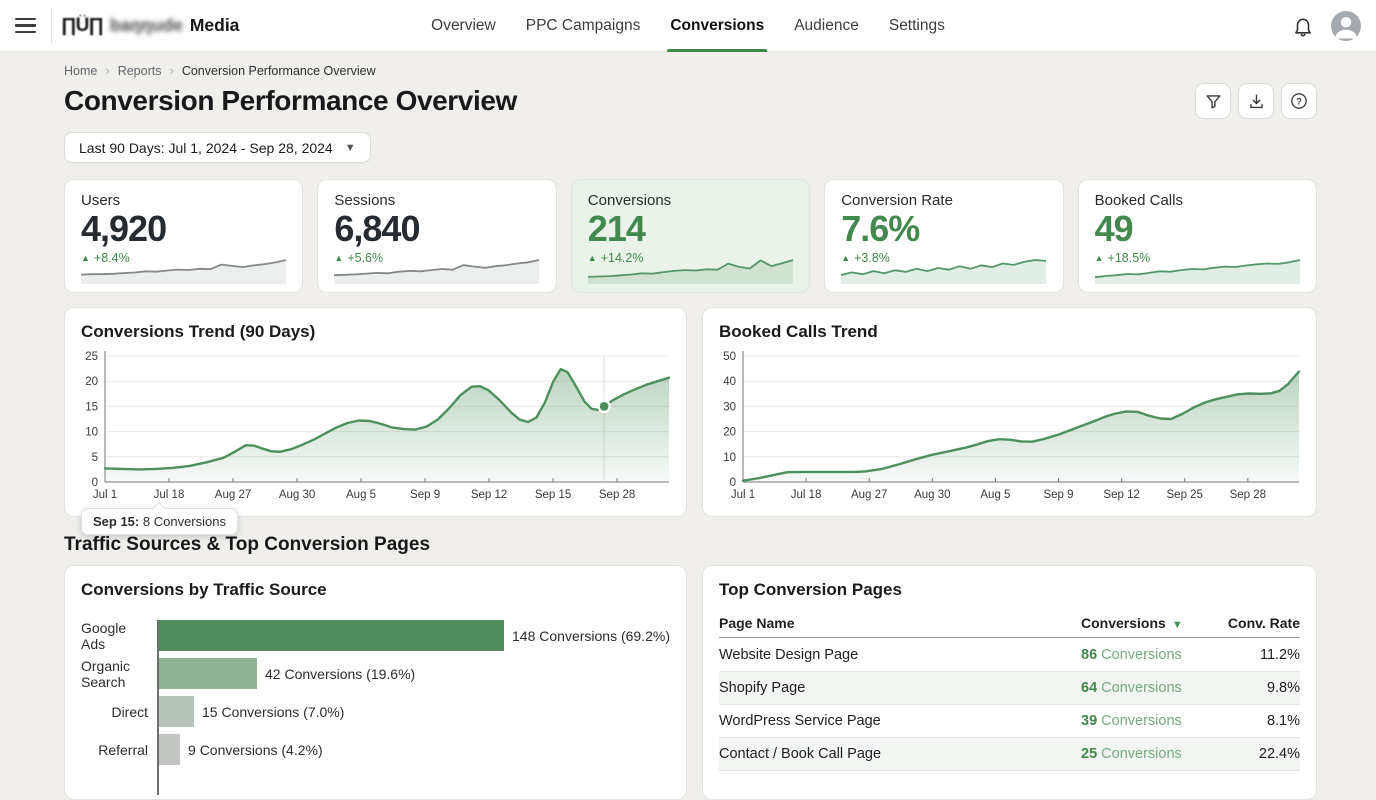 The height and width of the screenshot is (800, 1376). Describe the element at coordinates (617, 495) in the screenshot. I see `svg-text: Sep 28` at that location.